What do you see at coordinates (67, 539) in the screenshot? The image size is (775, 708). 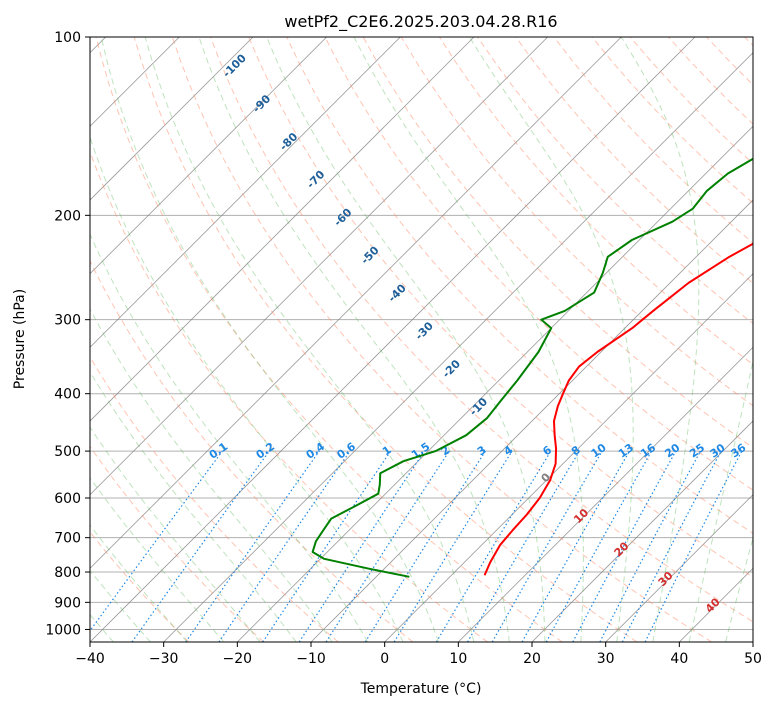 I see `y-tick-label: 700` at bounding box center [67, 539].